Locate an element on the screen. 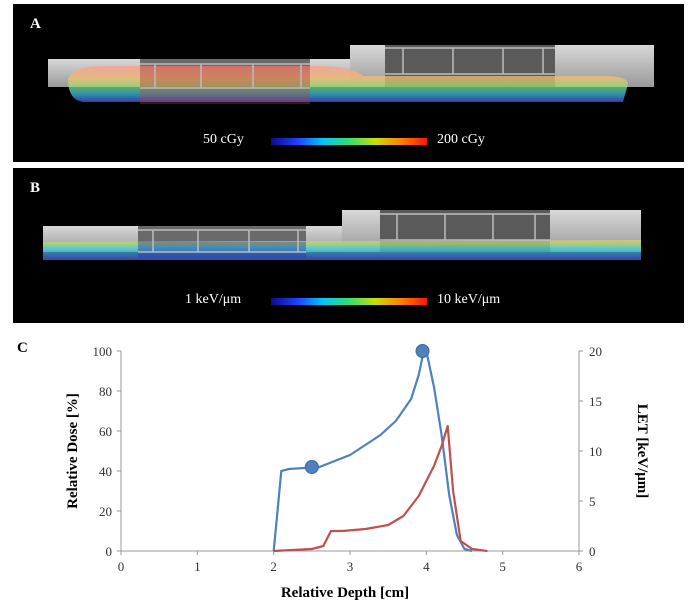 The image size is (688, 605). panel-a-label: A is located at coordinates (35, 24).